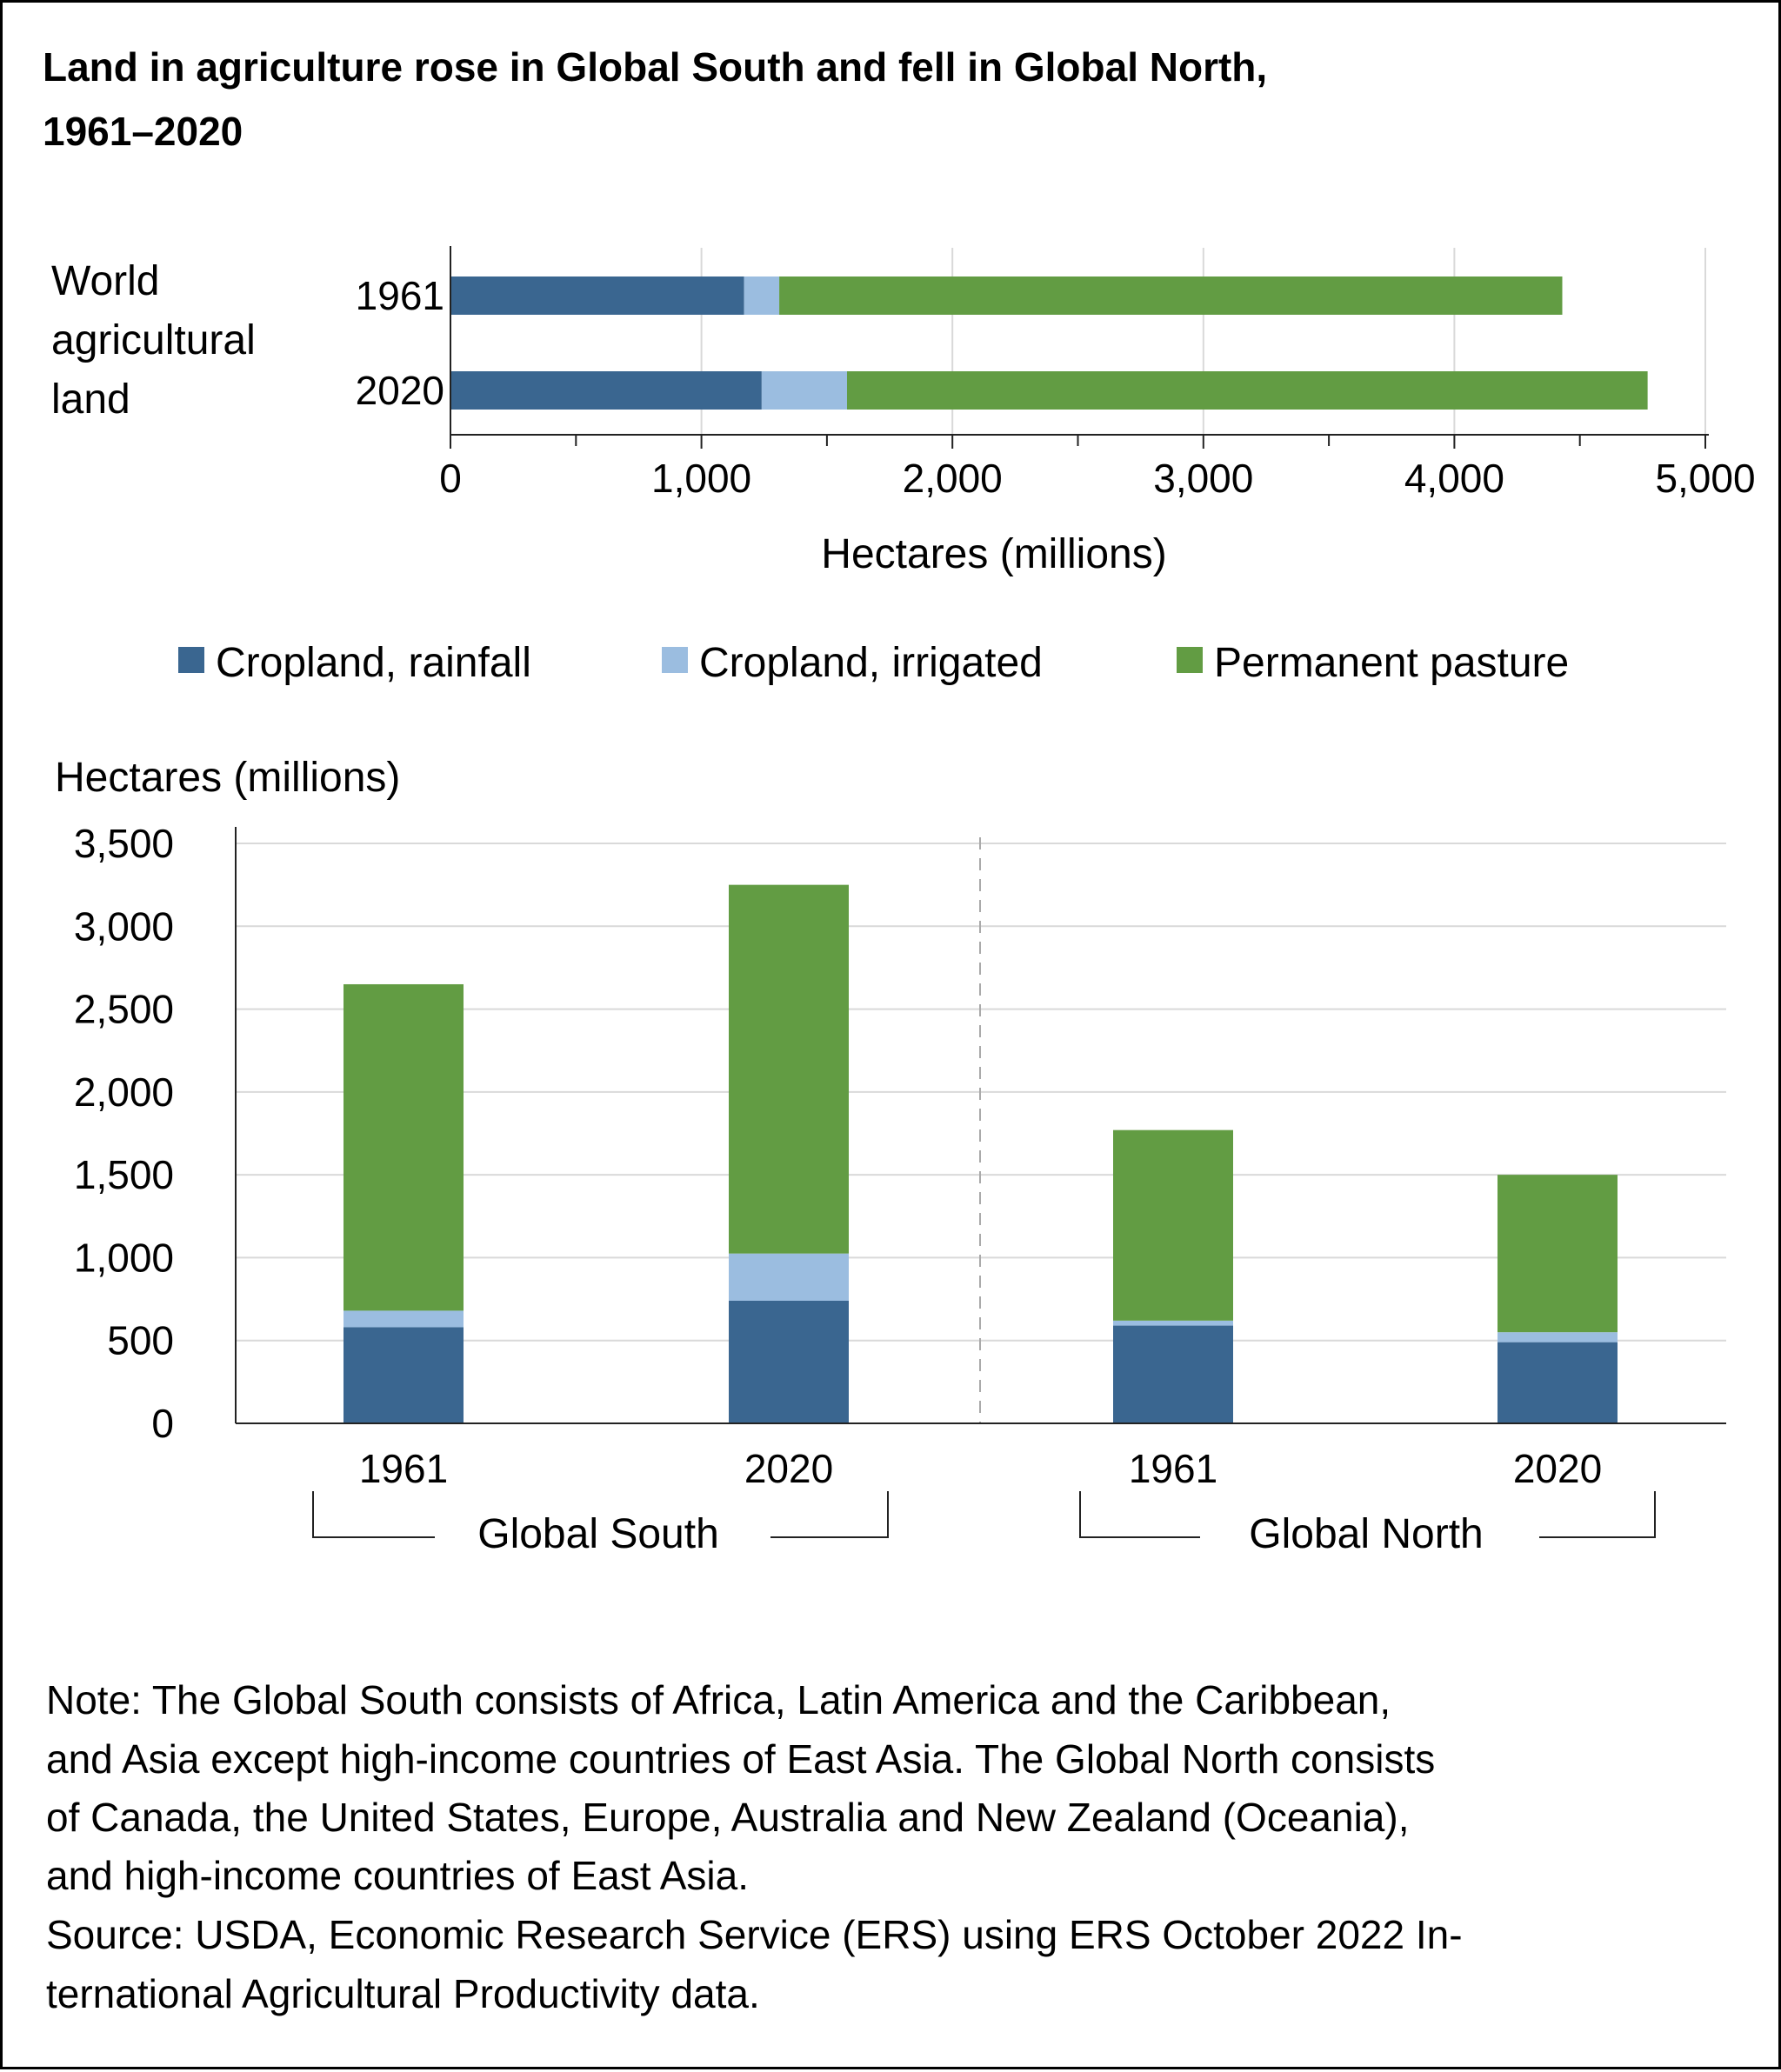 The width and height of the screenshot is (1781, 2072). What do you see at coordinates (397, 1875) in the screenshot?
I see `note-line: and high-income countries of East Asia.` at bounding box center [397, 1875].